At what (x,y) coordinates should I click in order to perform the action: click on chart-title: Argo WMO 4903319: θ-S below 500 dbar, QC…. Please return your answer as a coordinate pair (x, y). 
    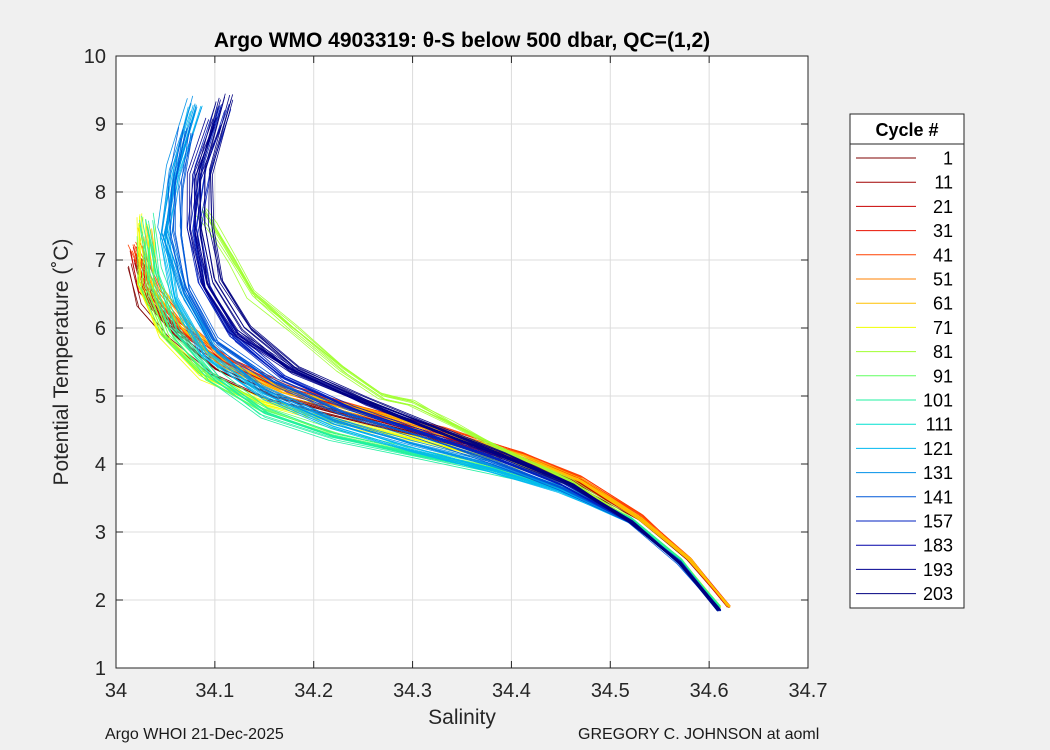
    Looking at the image, I should click on (462, 40).